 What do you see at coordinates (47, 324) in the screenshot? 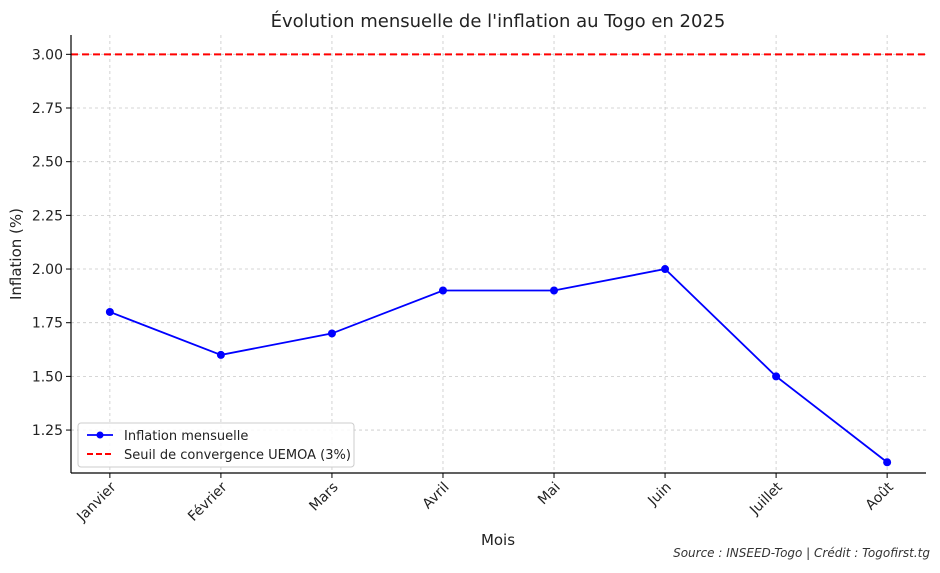
I see `y-tick-label: 1.75` at bounding box center [47, 324].